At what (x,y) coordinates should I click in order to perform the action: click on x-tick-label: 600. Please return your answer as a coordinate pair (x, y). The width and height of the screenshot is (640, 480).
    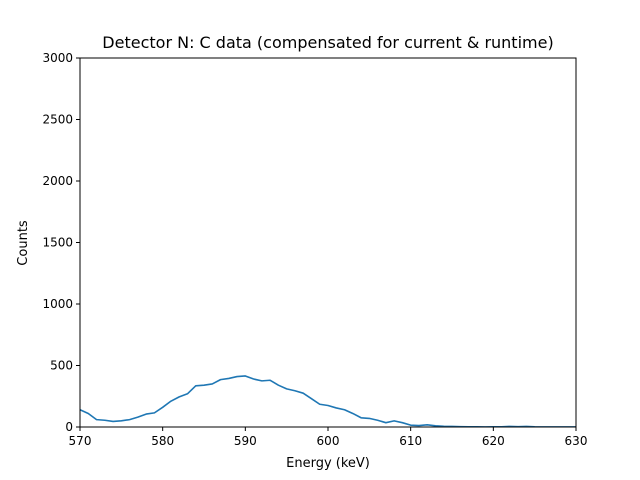
    Looking at the image, I should click on (328, 441).